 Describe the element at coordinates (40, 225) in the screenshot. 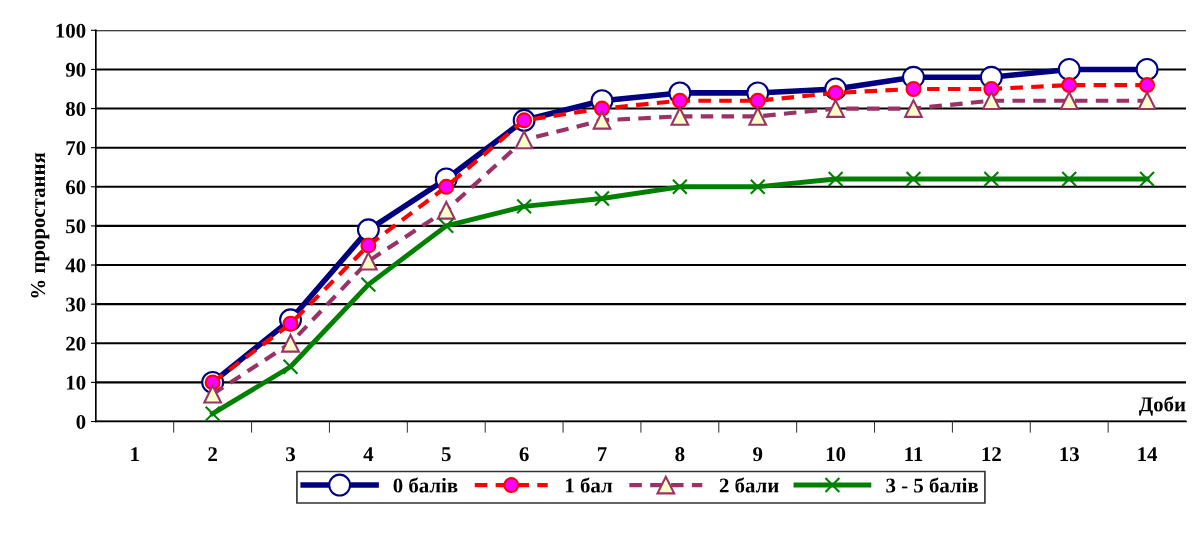

I see `y-axis-title: % проростання` at that location.